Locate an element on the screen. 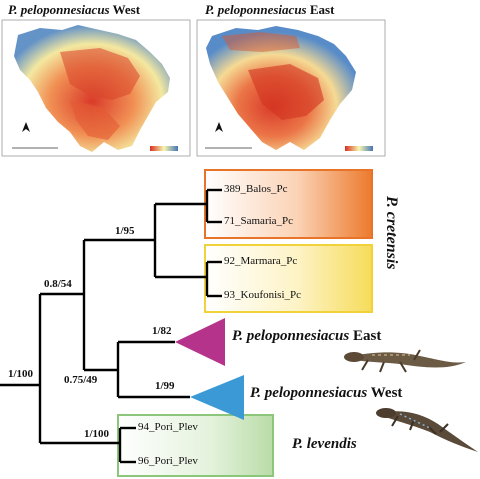  clade-east-genus: P. peloponnesiacus is located at coordinates (291, 336).